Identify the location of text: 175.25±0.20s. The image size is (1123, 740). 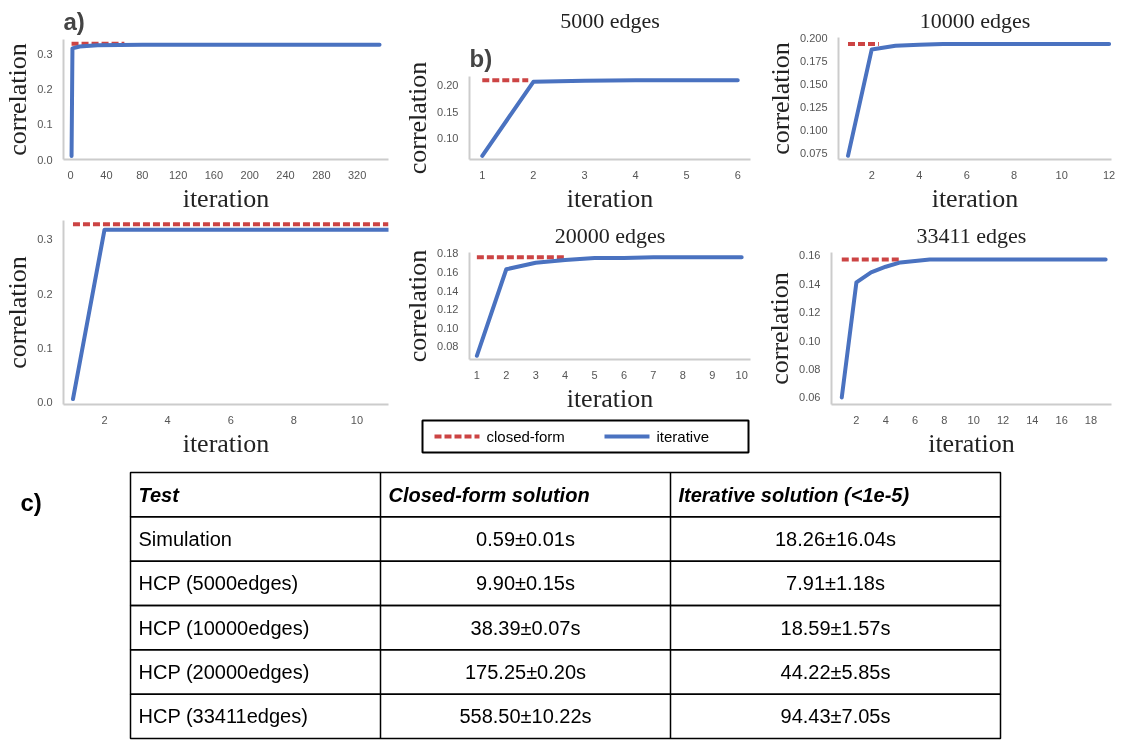
(525, 672).